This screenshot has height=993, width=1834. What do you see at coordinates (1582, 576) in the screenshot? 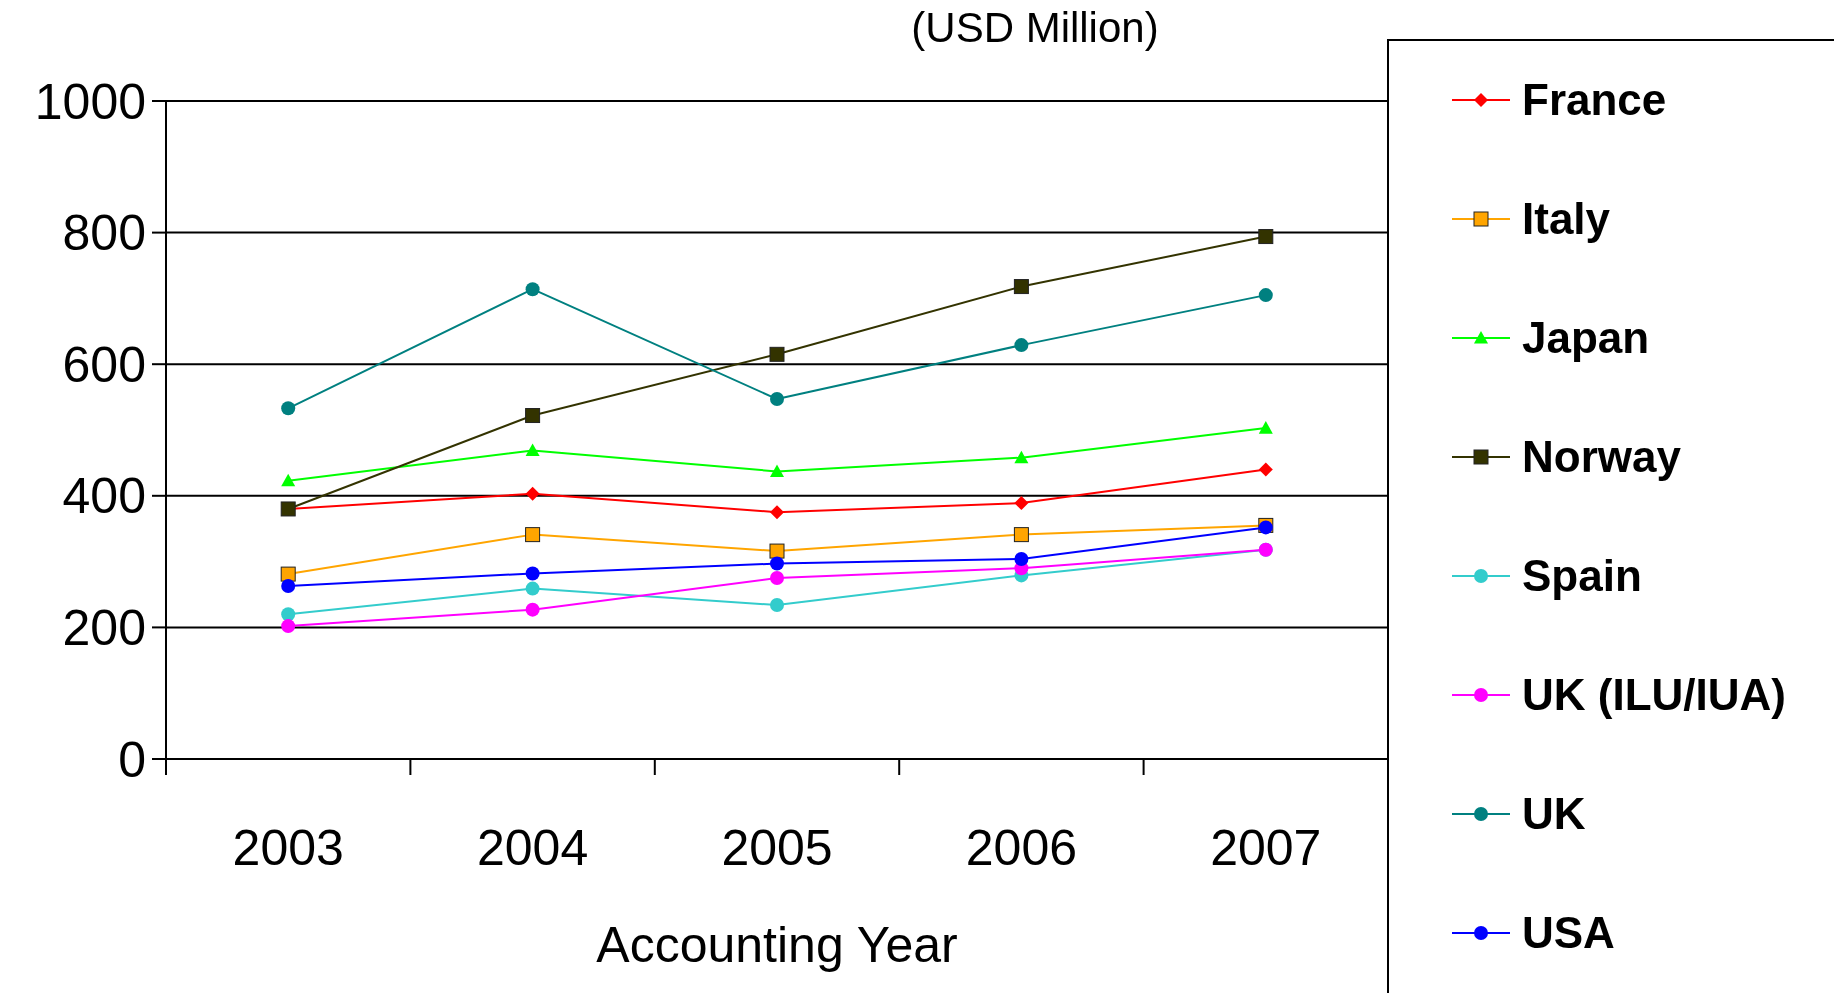
I see `legend-label: Spain` at bounding box center [1582, 576].